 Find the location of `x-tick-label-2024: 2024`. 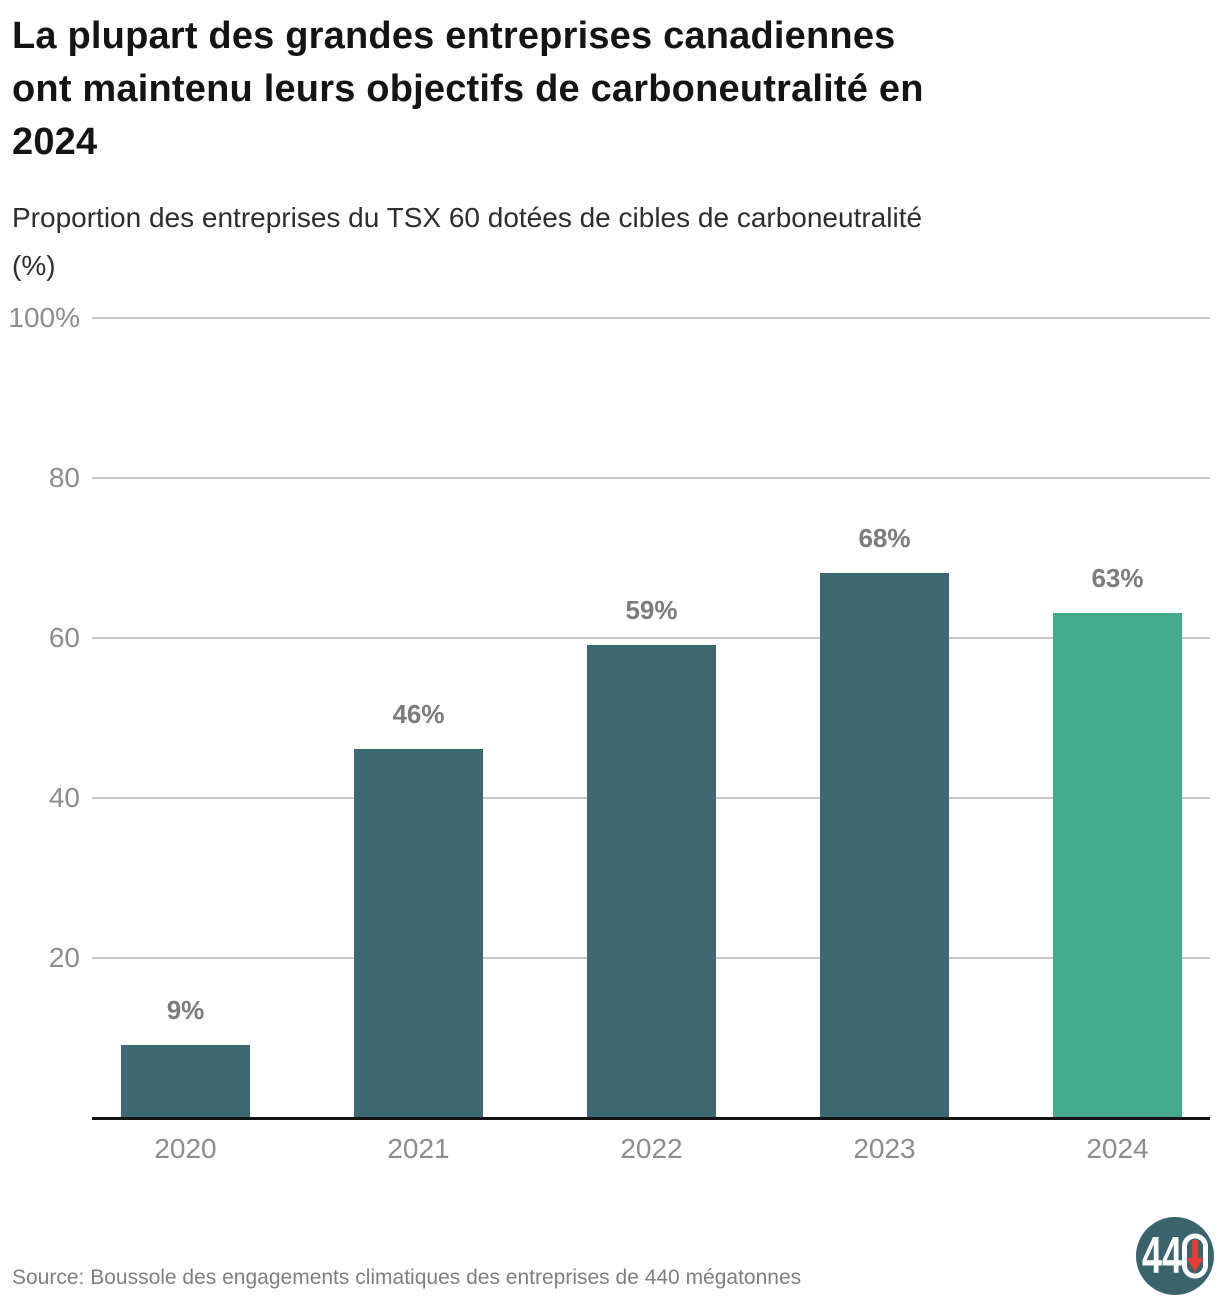

x-tick-label-2024: 2024 is located at coordinates (1117, 1148).